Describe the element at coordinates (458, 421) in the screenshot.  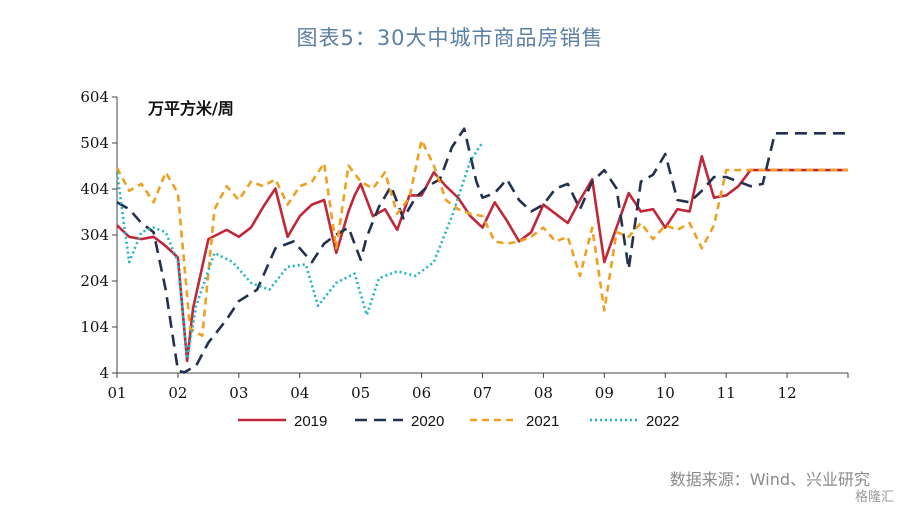
I see `chart-legend: 2019 2020 2021 2022` at that location.